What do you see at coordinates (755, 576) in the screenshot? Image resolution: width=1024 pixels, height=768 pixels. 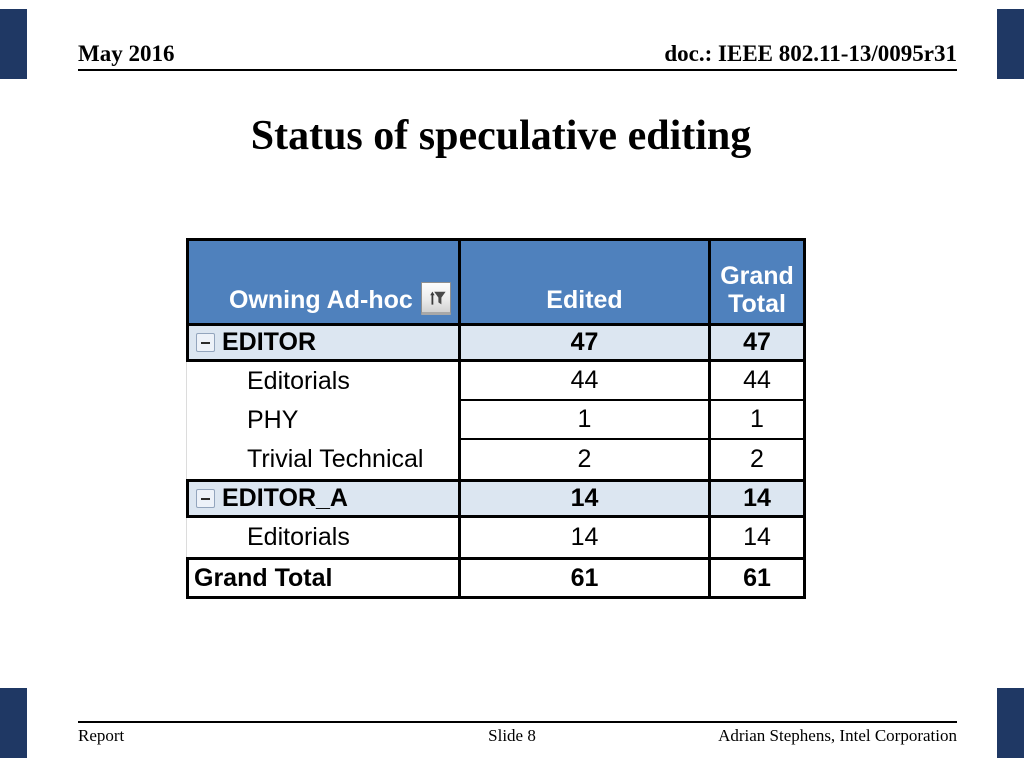 I see `grand-total-value-cell: 61` at bounding box center [755, 576].